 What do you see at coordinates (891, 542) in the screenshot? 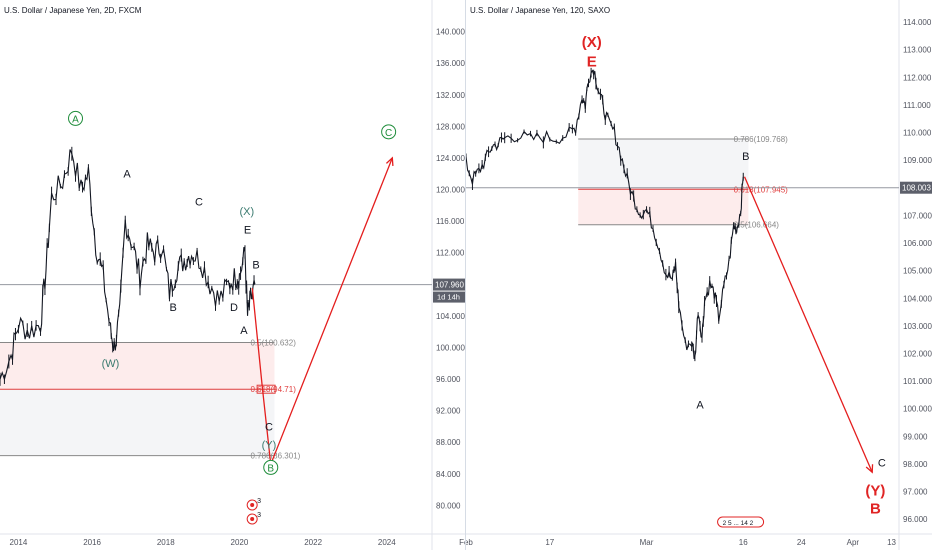
I see `time-tick-label: 13` at bounding box center [891, 542].